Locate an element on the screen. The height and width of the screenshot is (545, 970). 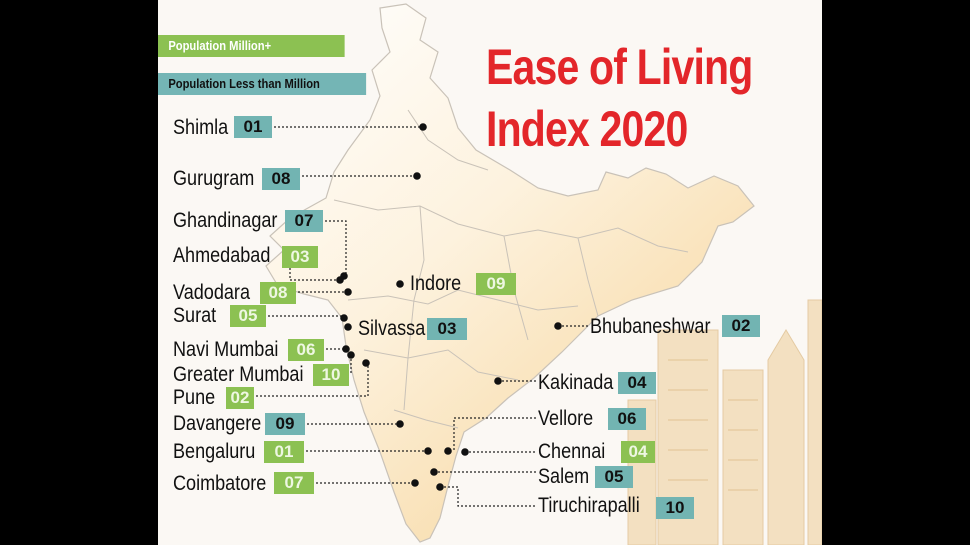
city-name-bengaluru: Bengaluru is located at coordinates (214, 451).